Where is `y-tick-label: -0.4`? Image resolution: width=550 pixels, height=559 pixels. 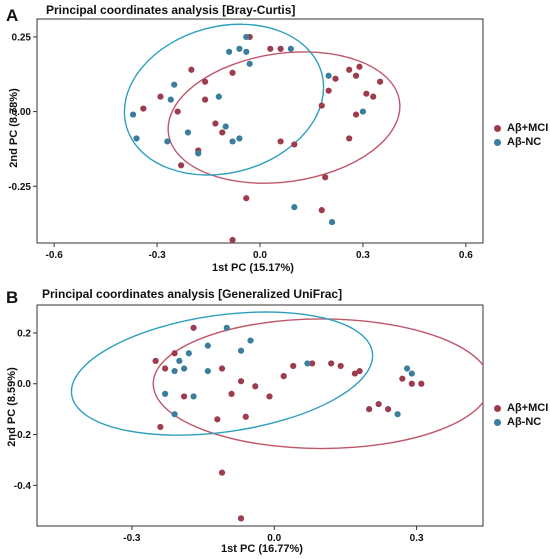
y-tick-label: -0.4 is located at coordinates (23, 486).